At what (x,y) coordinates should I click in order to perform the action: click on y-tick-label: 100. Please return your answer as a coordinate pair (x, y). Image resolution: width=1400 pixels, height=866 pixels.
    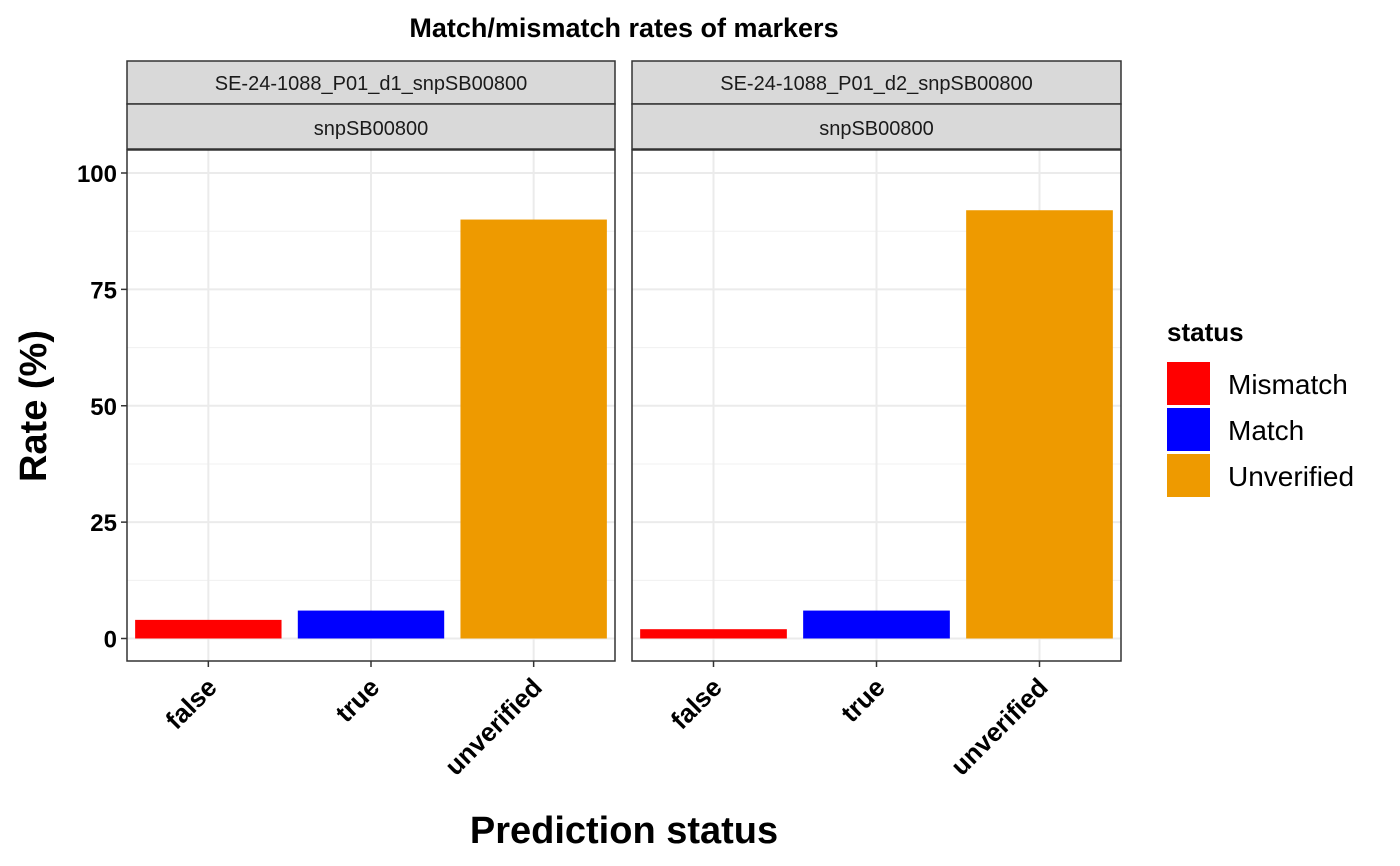
    Looking at the image, I should click on (97, 174).